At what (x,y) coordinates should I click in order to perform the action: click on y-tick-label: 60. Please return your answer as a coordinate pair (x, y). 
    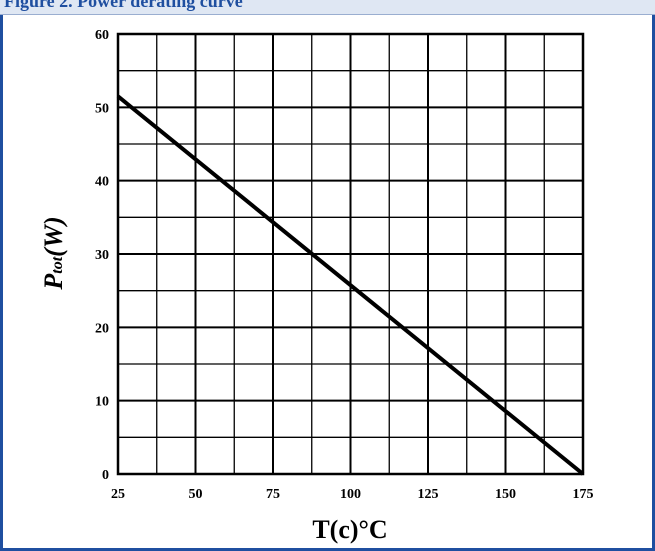
    Looking at the image, I should click on (102, 35).